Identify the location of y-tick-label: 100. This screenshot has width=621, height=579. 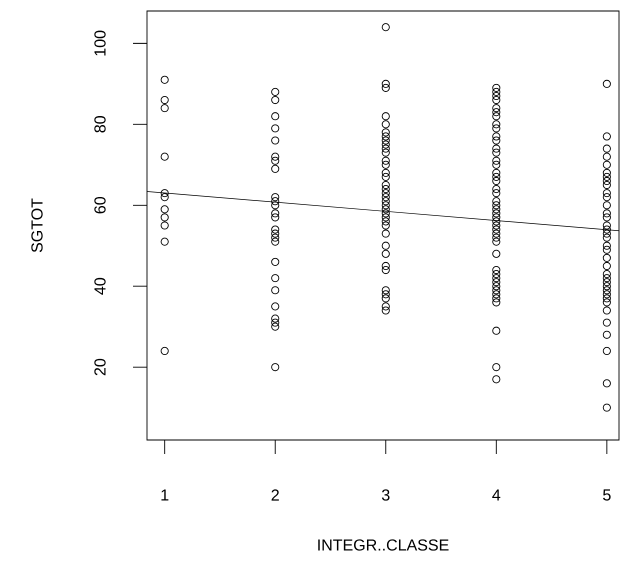
(100, 43).